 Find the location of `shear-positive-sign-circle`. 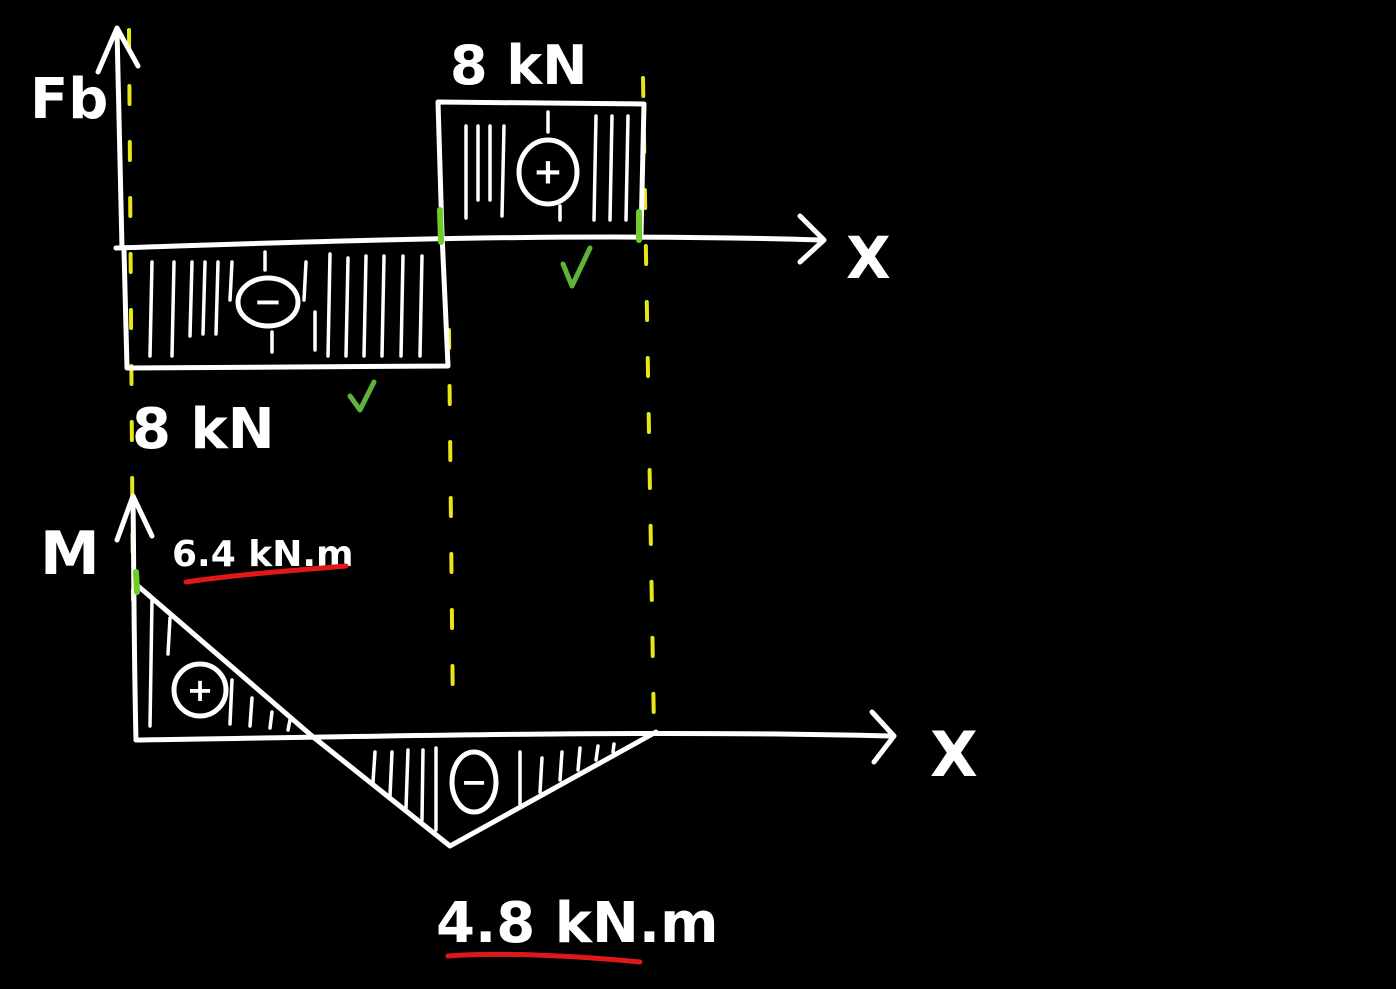

shear-positive-sign-circle is located at coordinates (548, 172).